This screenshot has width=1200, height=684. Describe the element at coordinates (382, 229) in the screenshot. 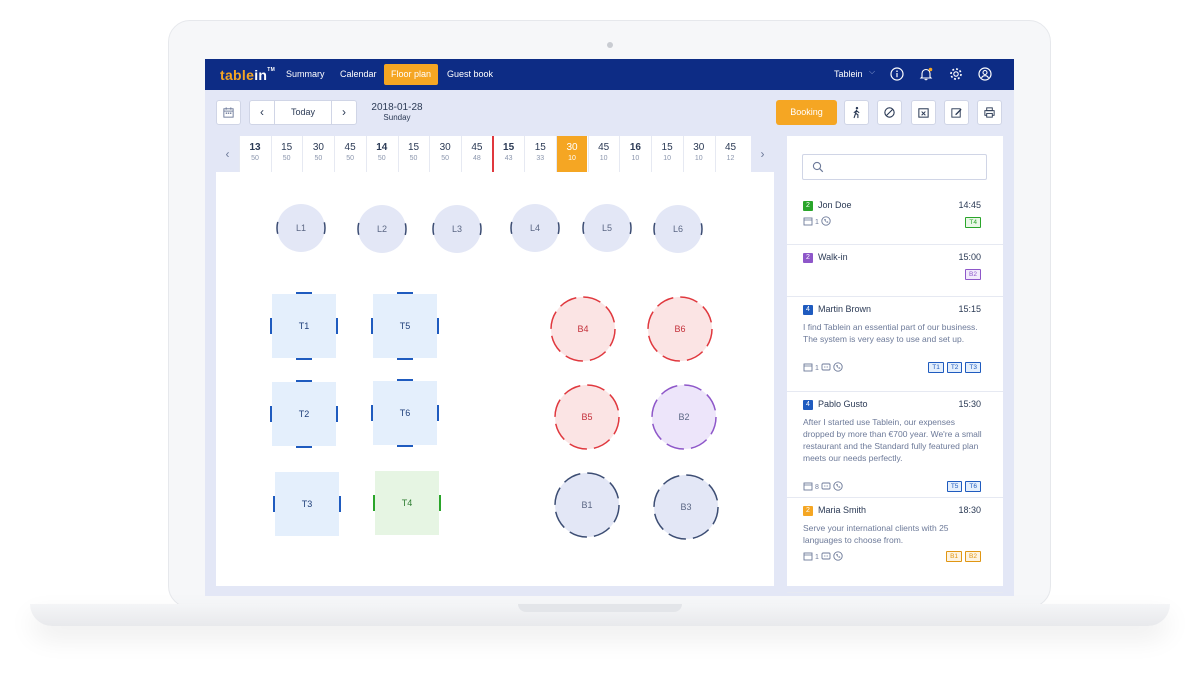

I see `table-l2: L2` at that location.